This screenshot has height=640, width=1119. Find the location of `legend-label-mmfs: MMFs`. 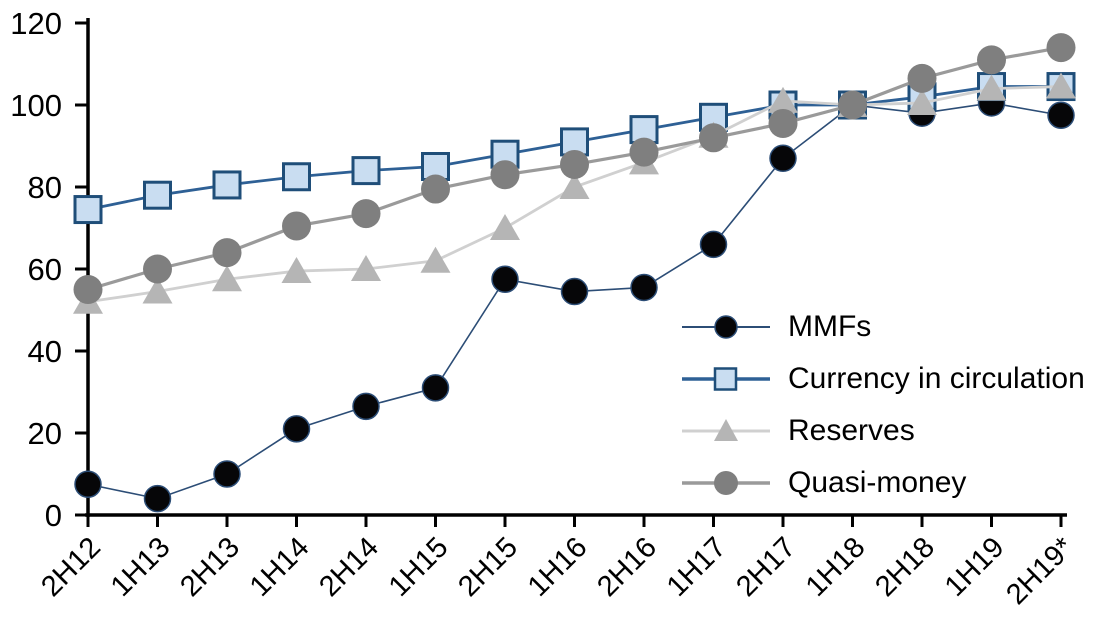

legend-label-mmfs: MMFs is located at coordinates (830, 326).